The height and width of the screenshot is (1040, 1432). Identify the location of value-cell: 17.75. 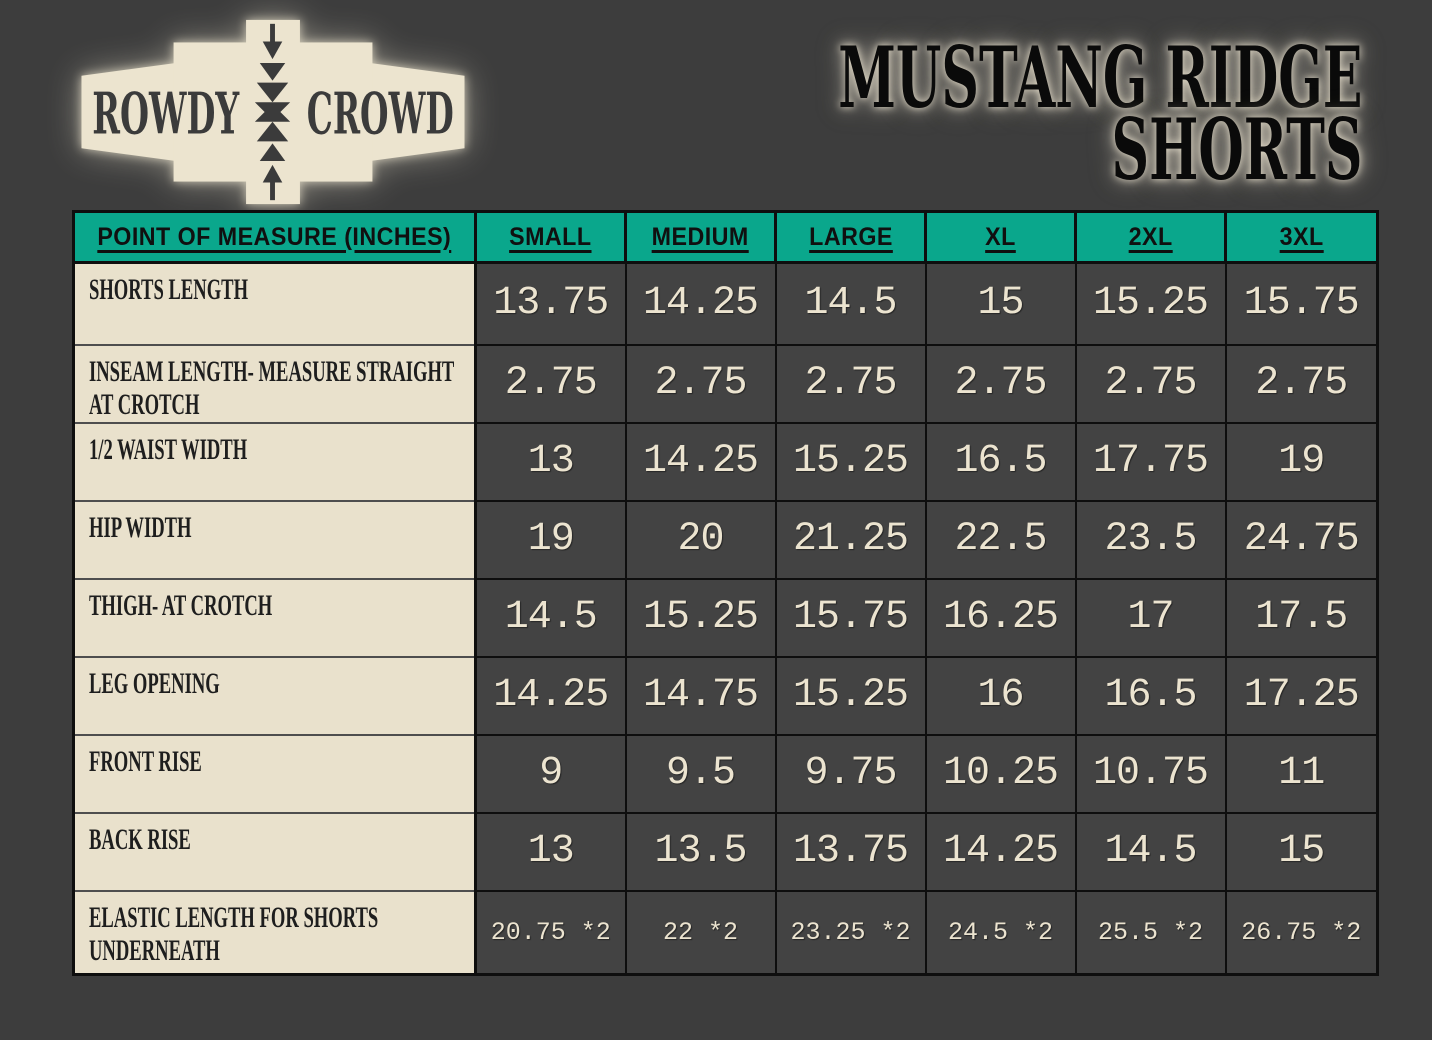
(1150, 461).